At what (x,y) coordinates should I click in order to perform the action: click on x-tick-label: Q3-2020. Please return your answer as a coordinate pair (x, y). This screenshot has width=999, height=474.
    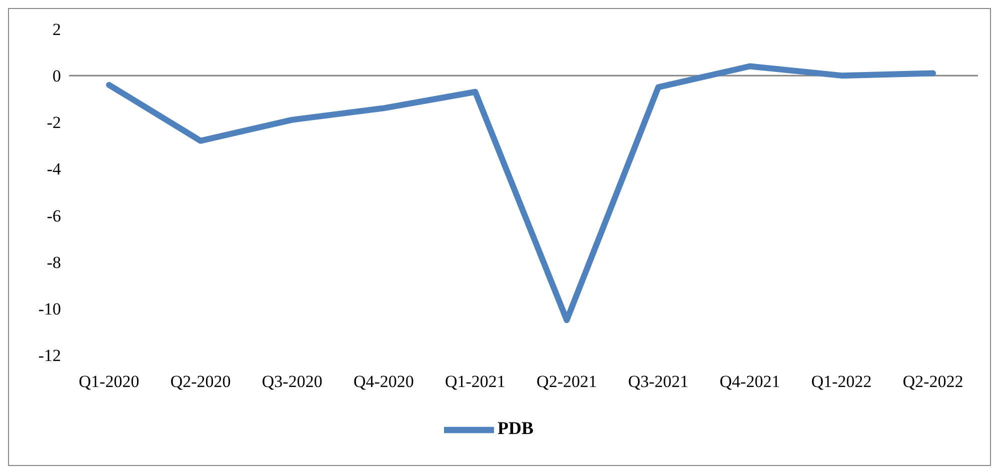
    Looking at the image, I should click on (292, 382).